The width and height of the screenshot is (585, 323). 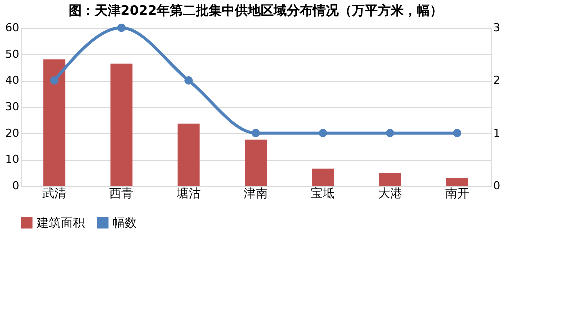 What do you see at coordinates (13, 133) in the screenshot?
I see `y-tick-label: 20` at bounding box center [13, 133].